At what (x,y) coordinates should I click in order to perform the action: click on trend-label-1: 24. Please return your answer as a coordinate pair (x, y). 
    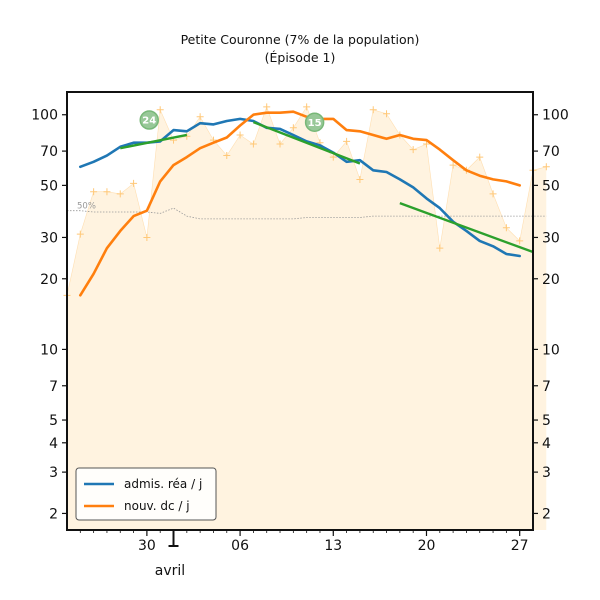
    Looking at the image, I should click on (149, 121).